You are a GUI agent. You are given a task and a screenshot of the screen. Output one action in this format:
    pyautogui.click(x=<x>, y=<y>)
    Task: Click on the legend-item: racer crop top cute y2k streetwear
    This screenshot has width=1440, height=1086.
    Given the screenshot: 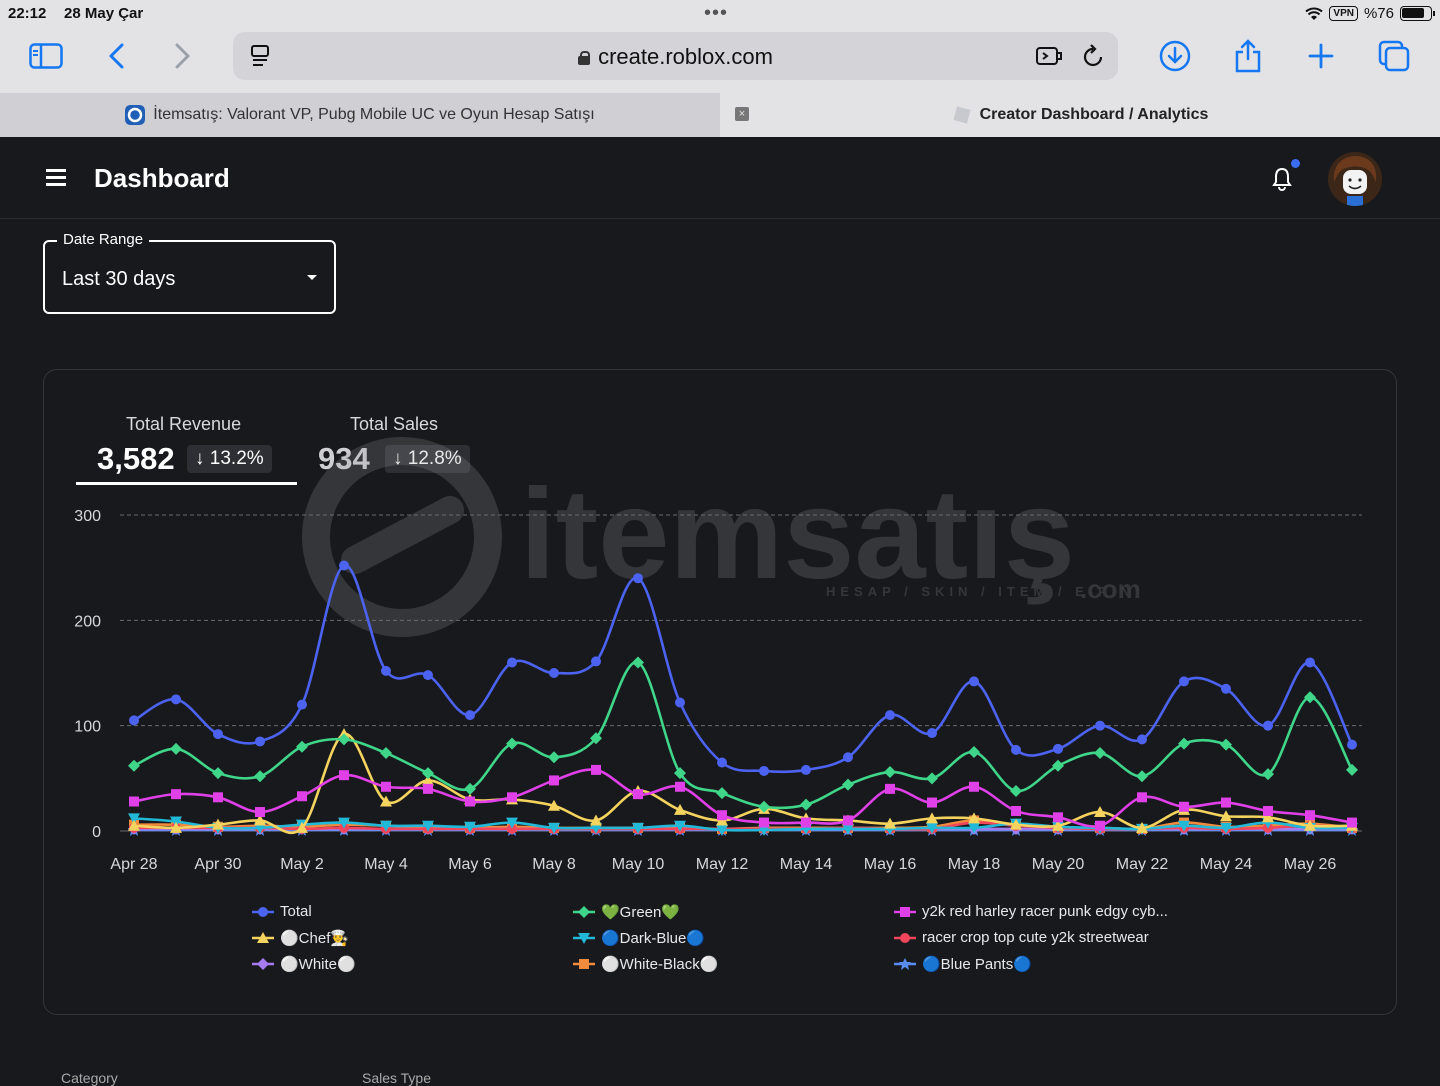 What is the action you would take?
    pyautogui.click(x=1021, y=937)
    